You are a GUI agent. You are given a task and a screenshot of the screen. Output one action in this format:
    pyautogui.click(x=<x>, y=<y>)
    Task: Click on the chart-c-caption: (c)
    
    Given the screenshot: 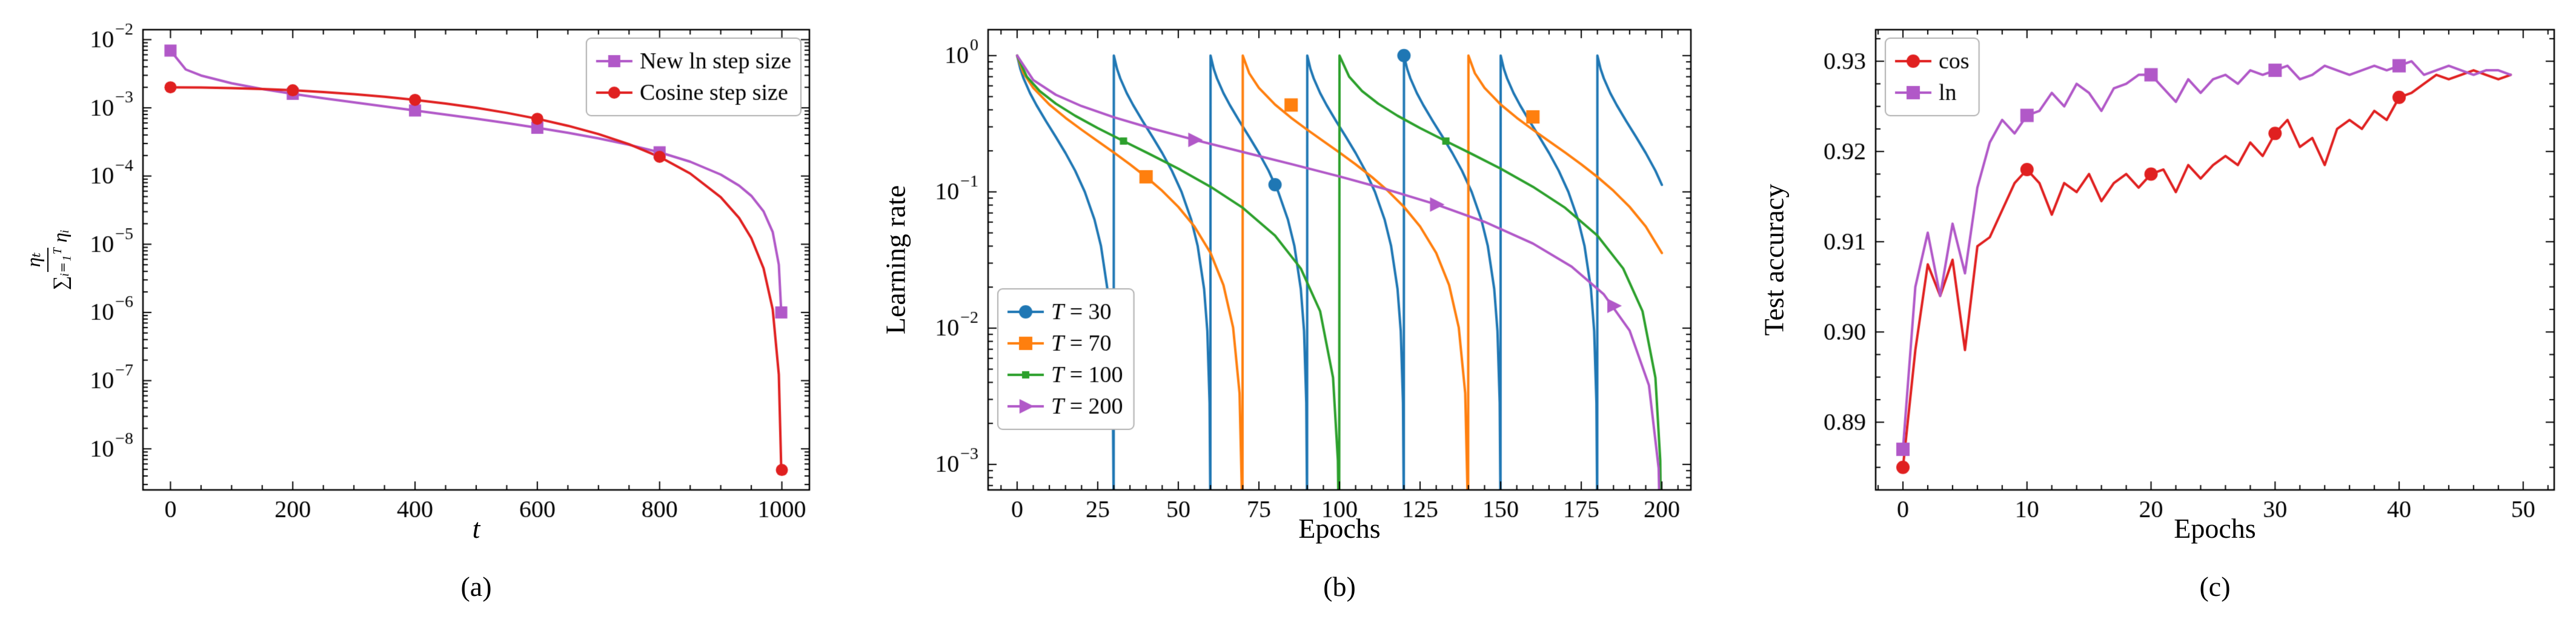 What is the action you would take?
    pyautogui.click(x=2215, y=586)
    